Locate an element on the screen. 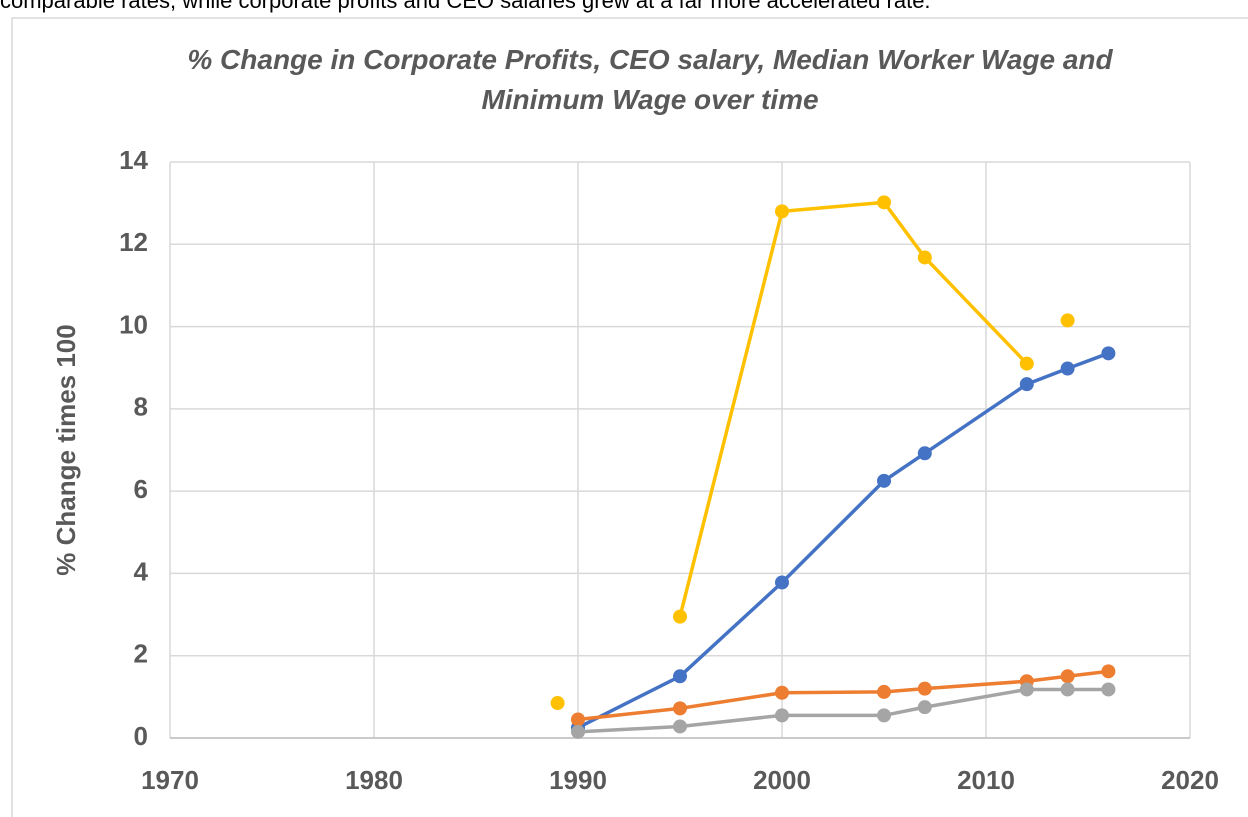 Image resolution: width=1248 pixels, height=817 pixels. y-tick-label: 4 is located at coordinates (141, 571).